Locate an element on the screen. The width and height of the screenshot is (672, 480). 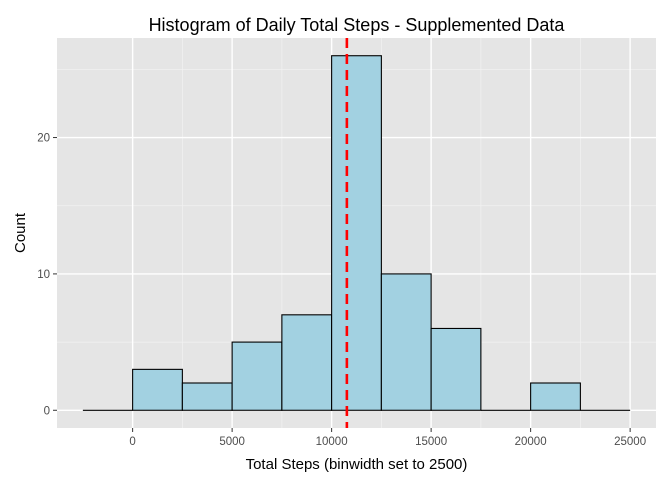
x-tick-label: 15000 is located at coordinates (431, 442).